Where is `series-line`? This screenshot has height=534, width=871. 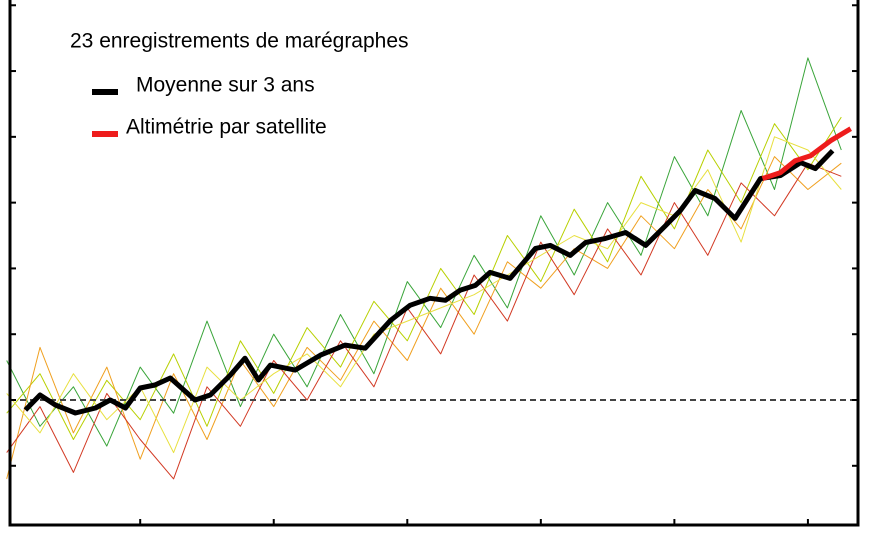 series-line is located at coordinates (806, 153).